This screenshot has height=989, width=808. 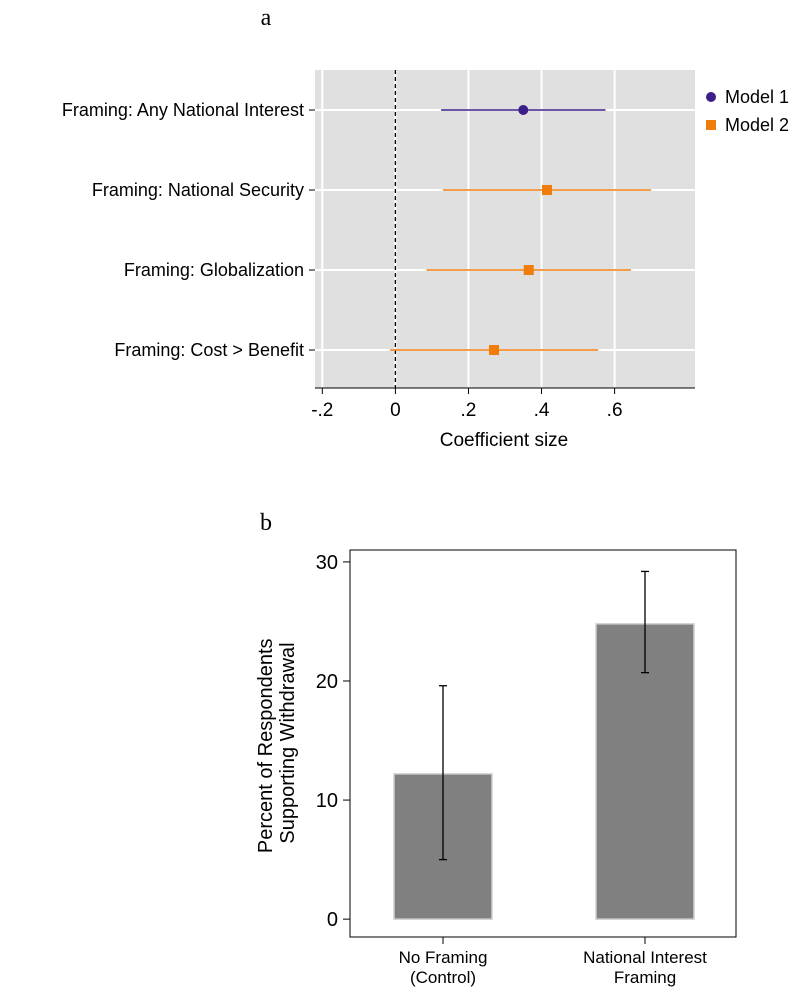 What do you see at coordinates (333, 741) in the screenshot?
I see `plot-b-y-axis: 0 10 20 30` at bounding box center [333, 741].